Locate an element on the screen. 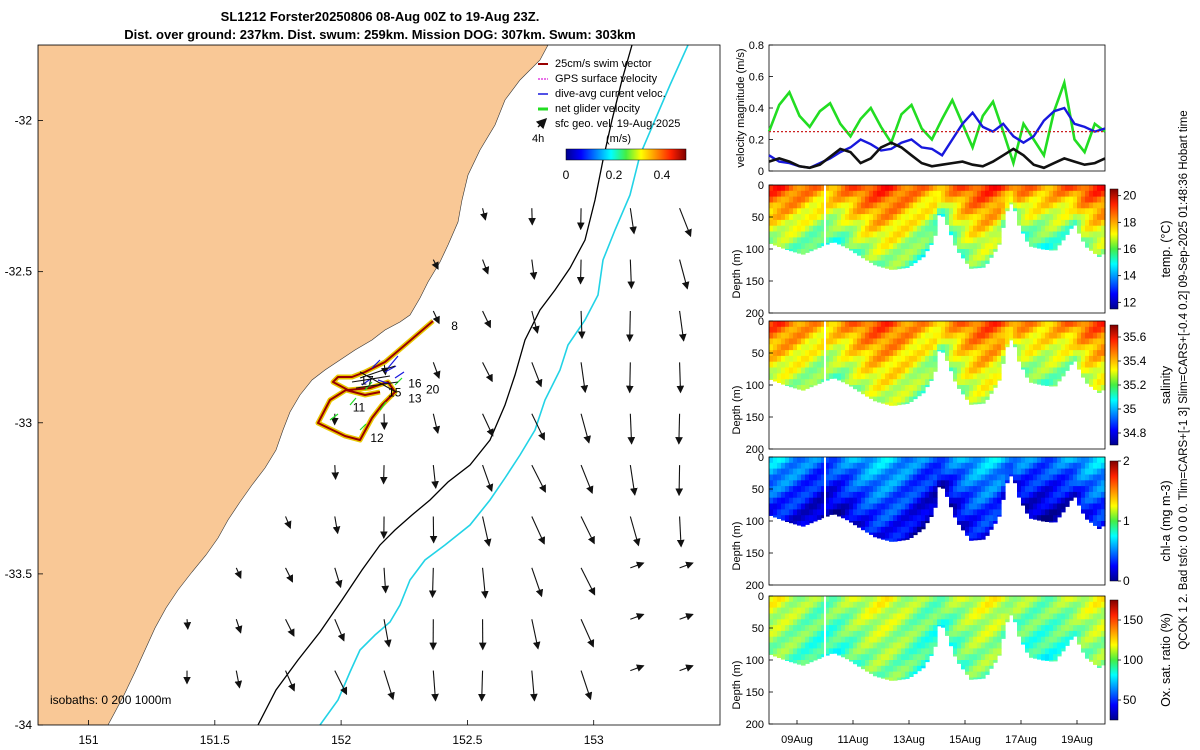 The height and width of the screenshot is (750, 1200). colorbar-tick-label: 12 is located at coordinates (1130, 302).